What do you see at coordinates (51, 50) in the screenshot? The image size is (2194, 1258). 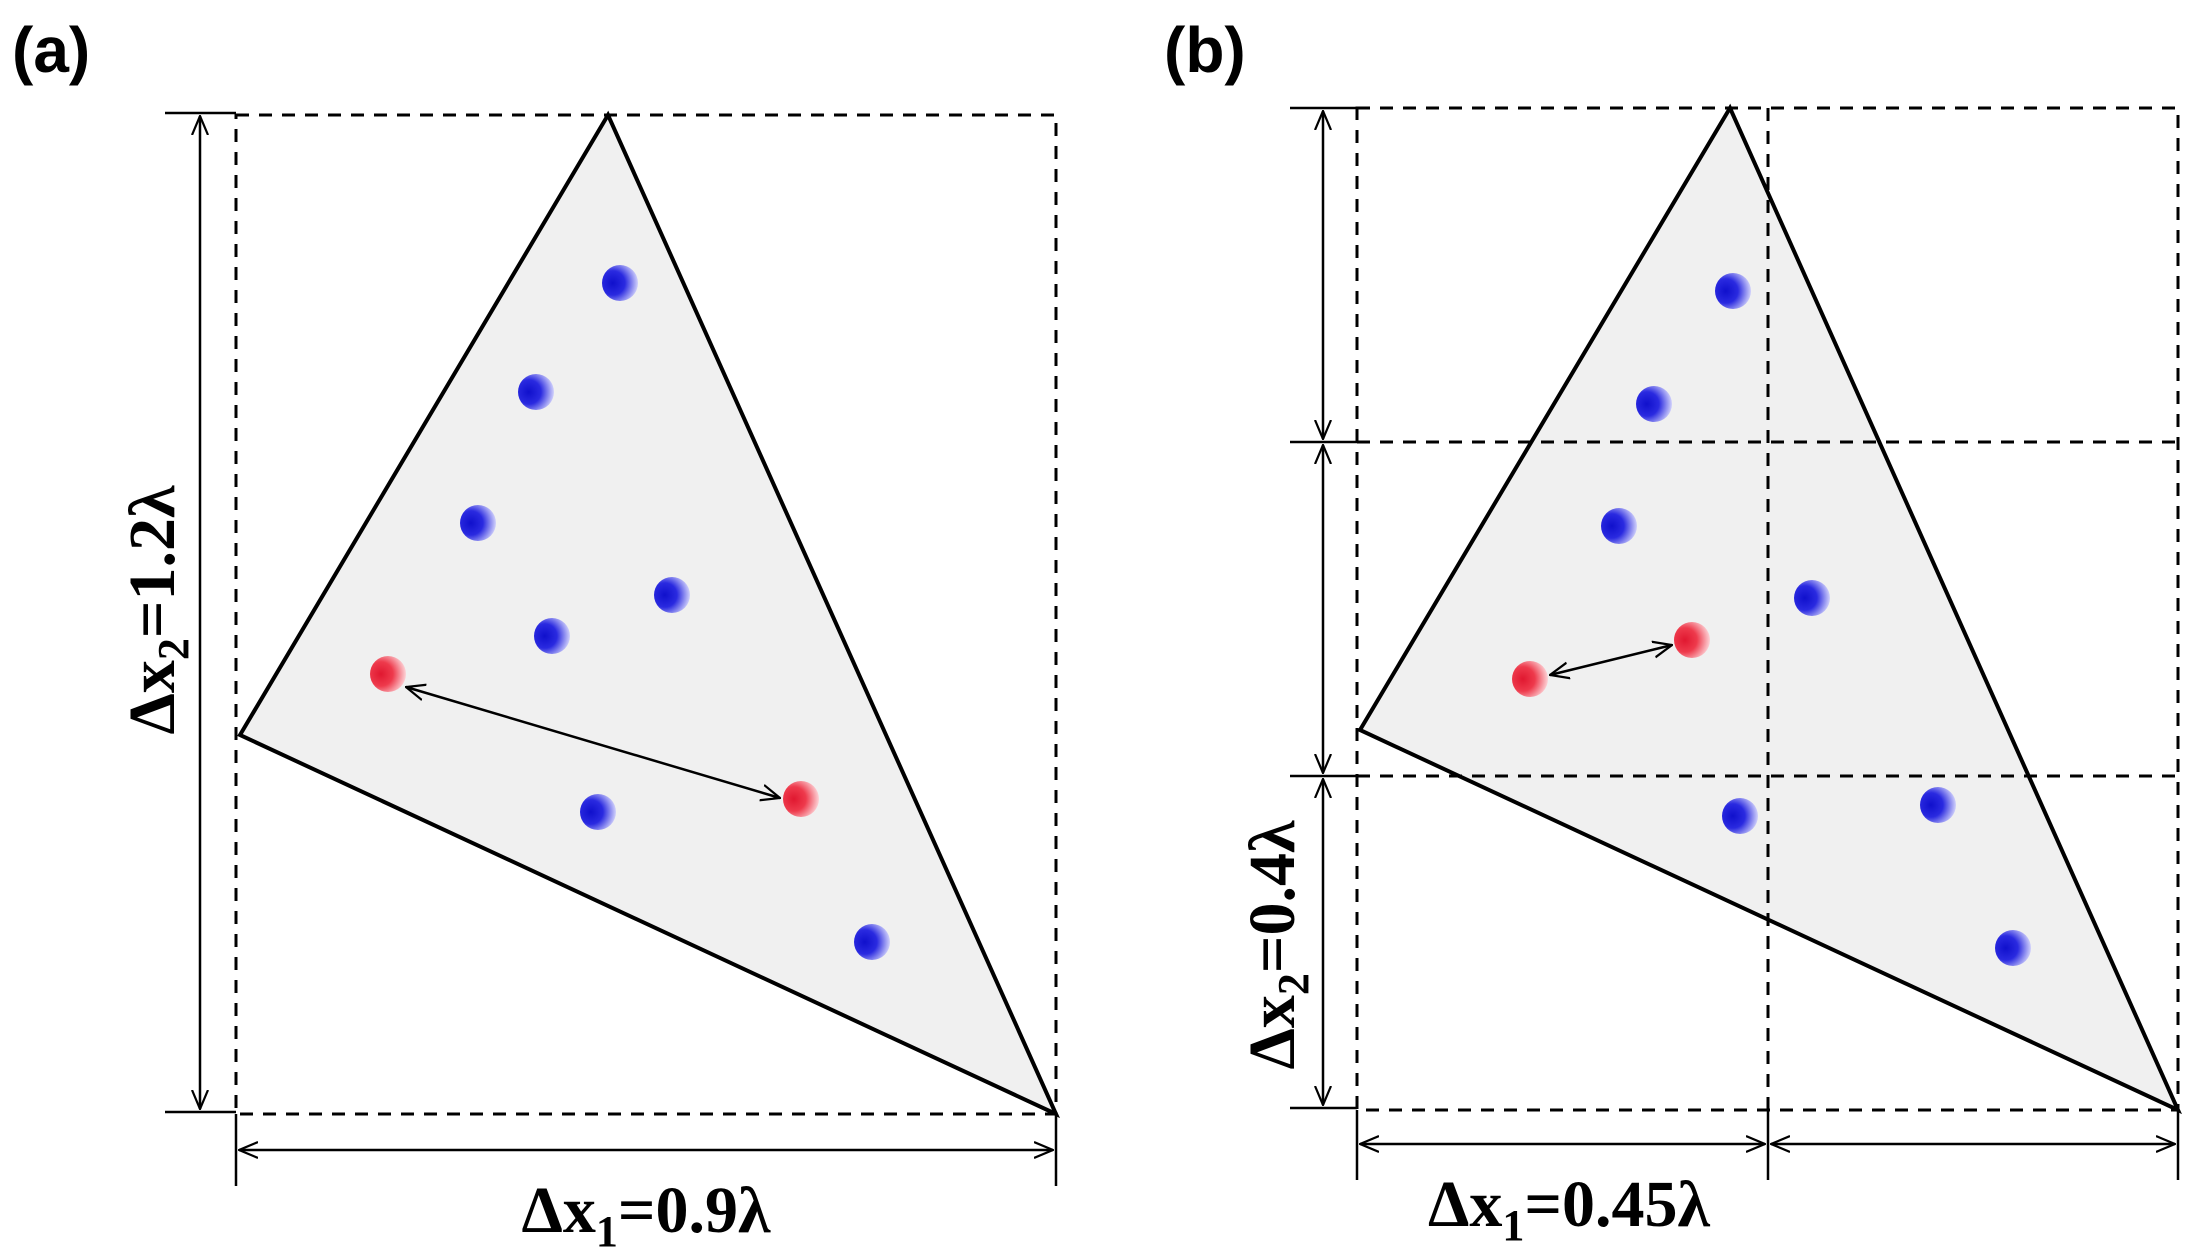 I see `panel-a-label: (a)` at bounding box center [51, 50].